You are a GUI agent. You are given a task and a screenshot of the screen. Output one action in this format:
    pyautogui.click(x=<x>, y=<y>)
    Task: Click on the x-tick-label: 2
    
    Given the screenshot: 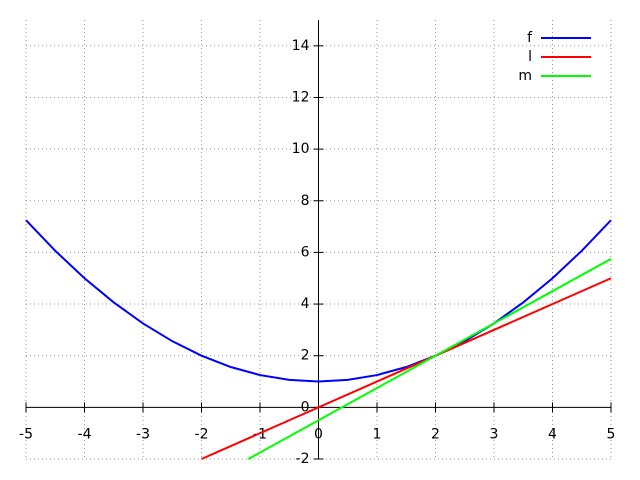 What is the action you would take?
    pyautogui.click(x=435, y=434)
    